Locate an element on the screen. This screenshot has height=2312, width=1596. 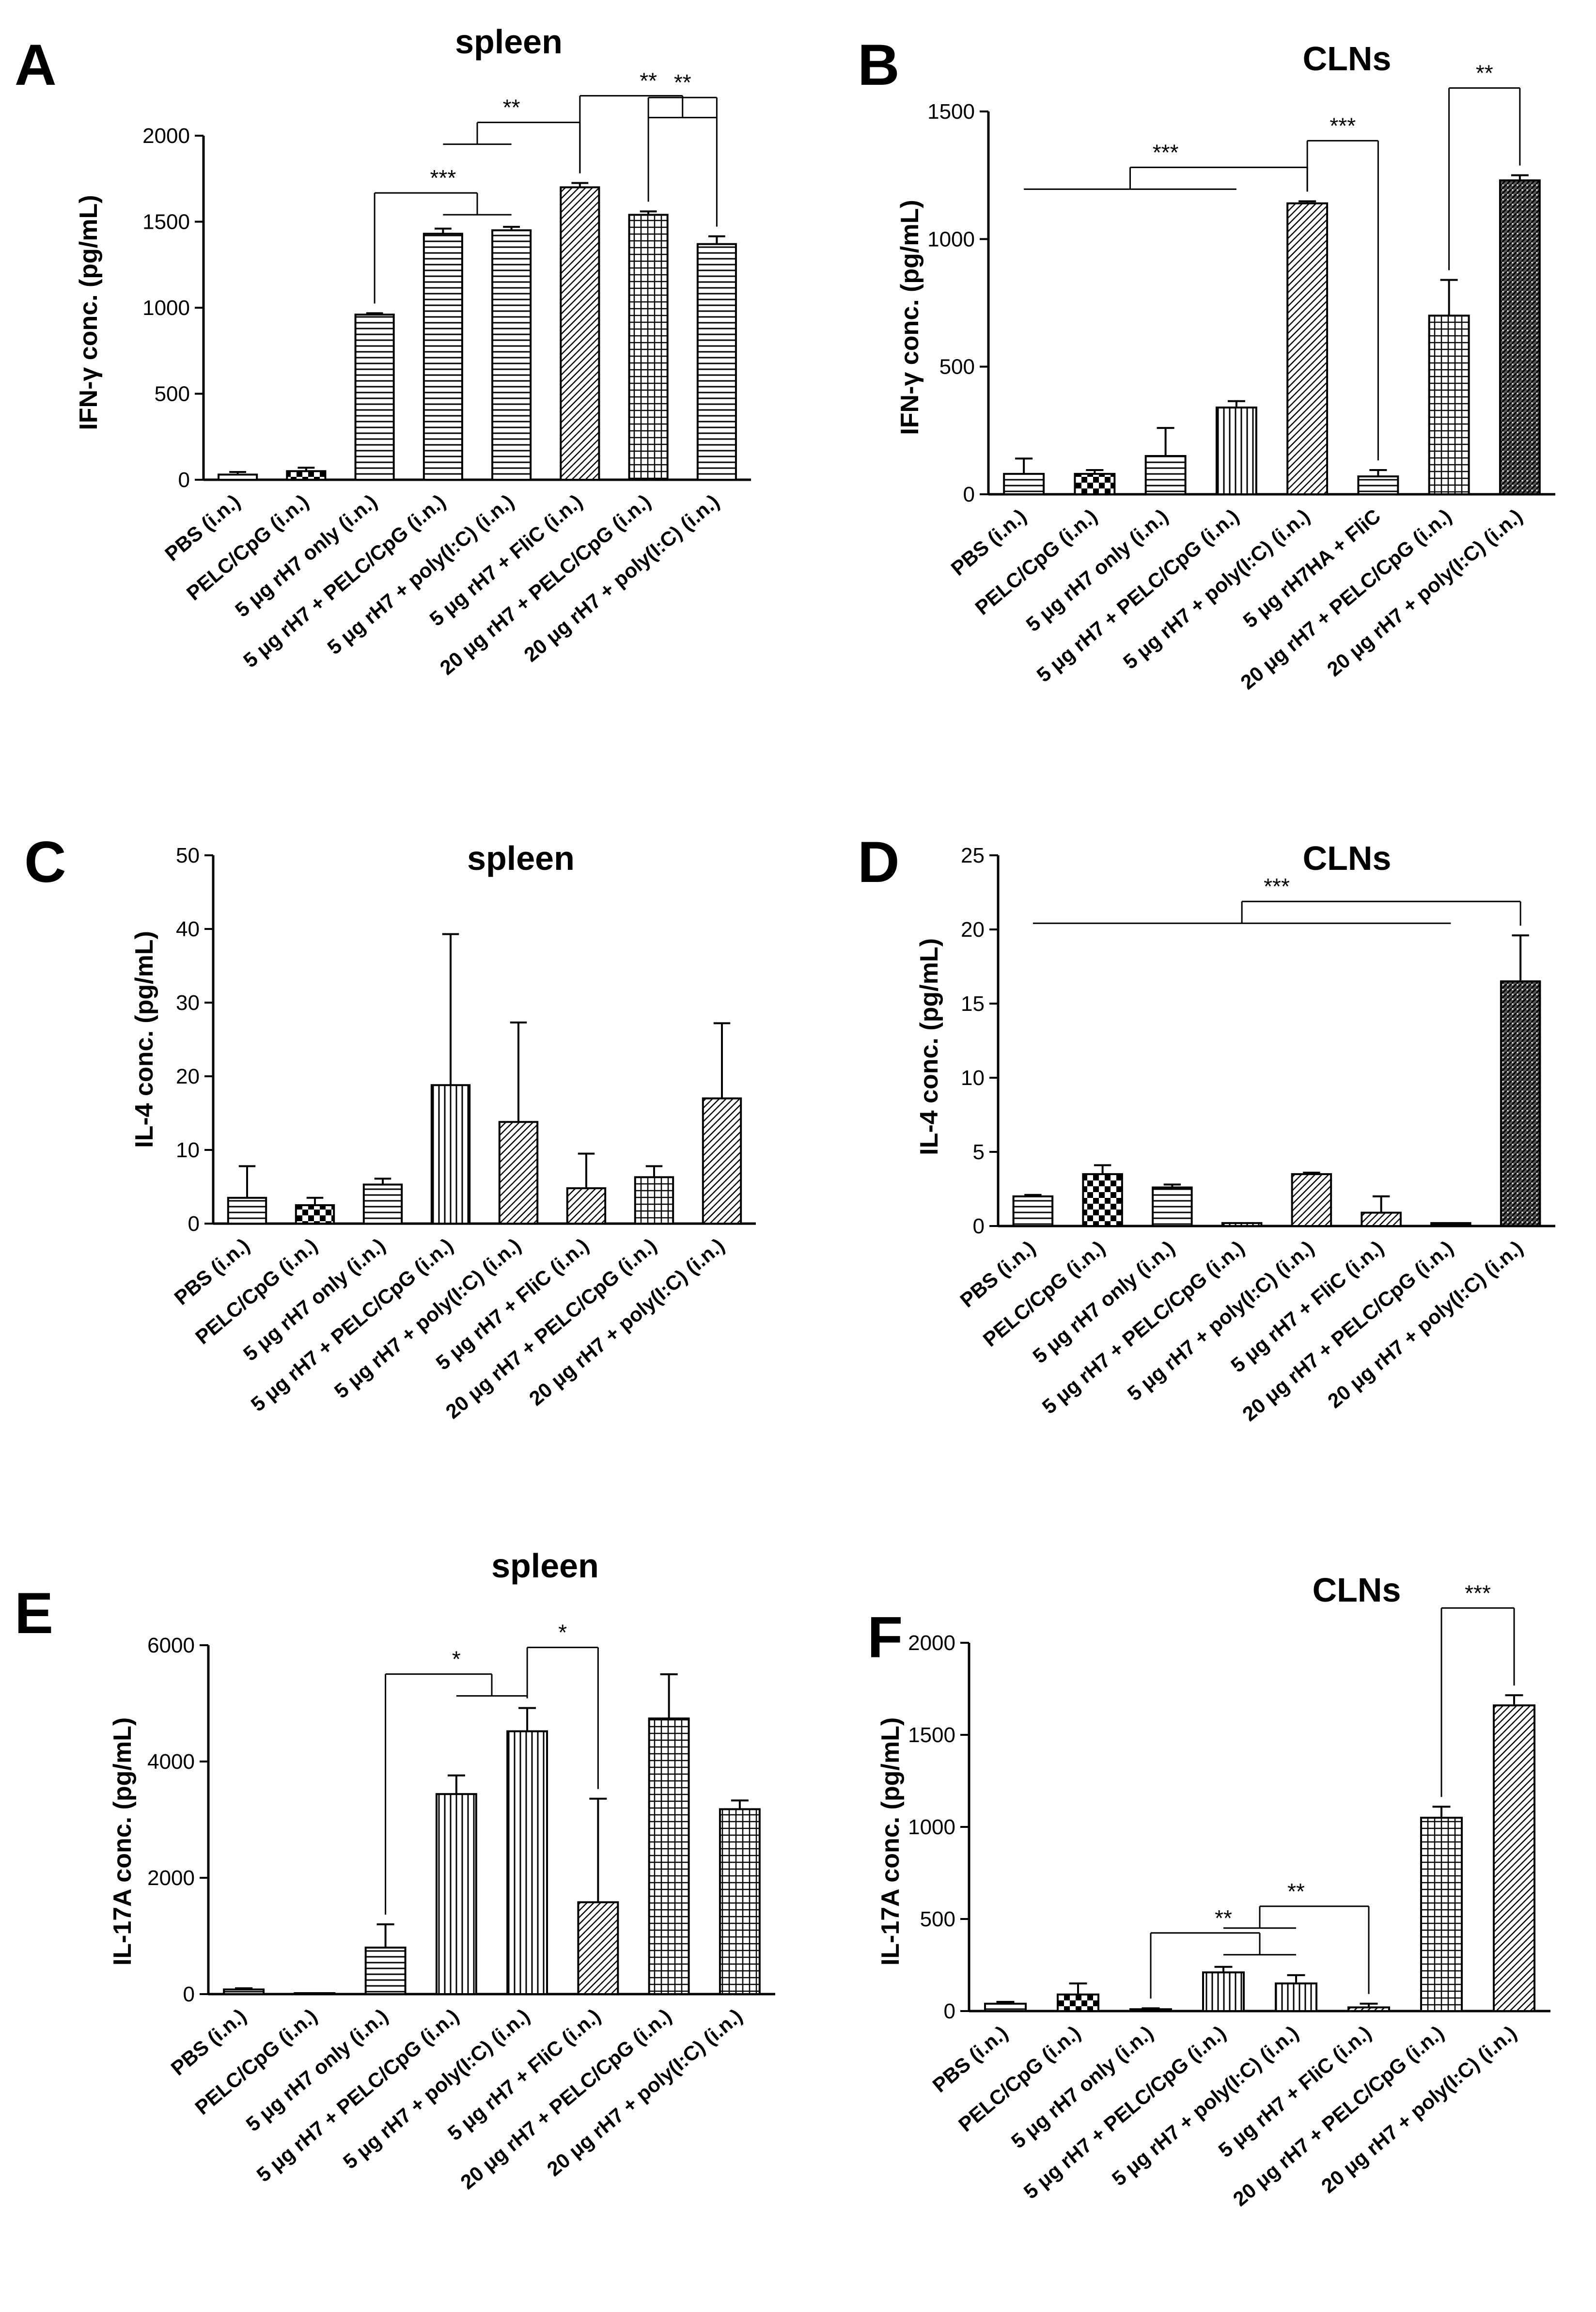
y-tick-label: 50 is located at coordinates (188, 855).